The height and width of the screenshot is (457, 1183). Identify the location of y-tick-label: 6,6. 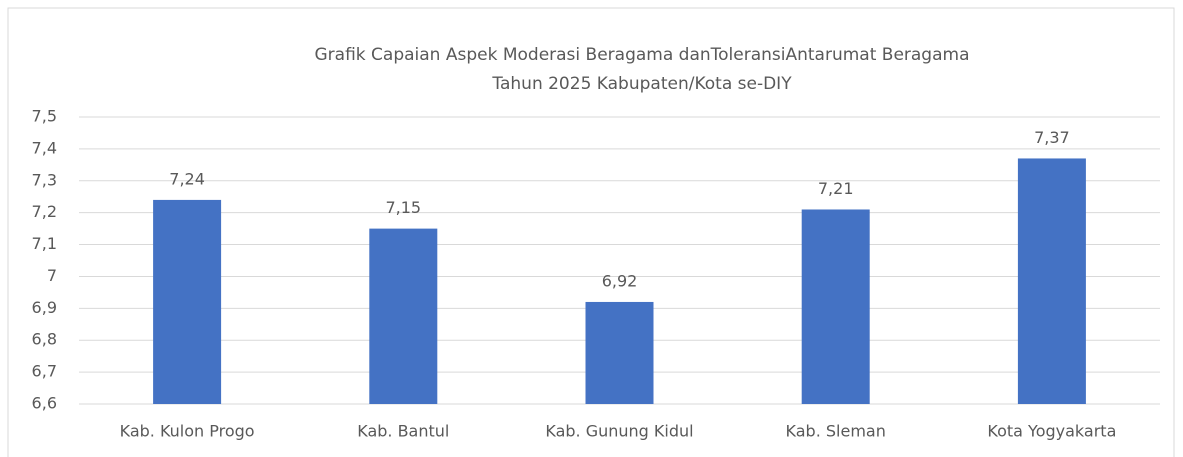
(44, 403).